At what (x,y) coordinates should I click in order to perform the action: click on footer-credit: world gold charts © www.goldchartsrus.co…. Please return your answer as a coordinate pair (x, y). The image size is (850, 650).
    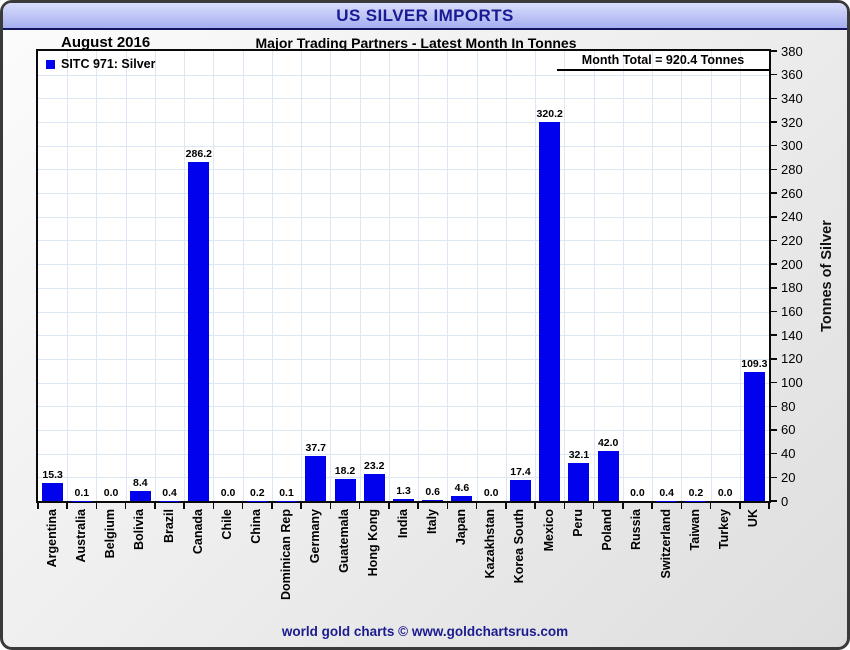
    Looking at the image, I should click on (425, 631).